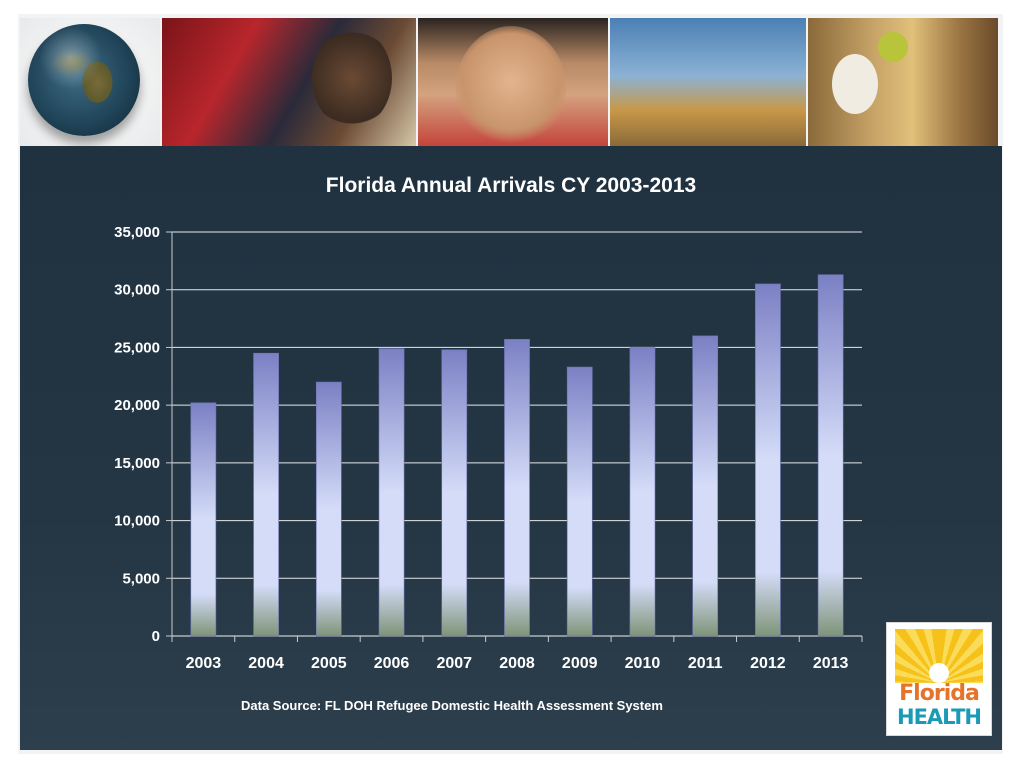  Describe the element at coordinates (391, 492) in the screenshot. I see `bar-2006` at that location.